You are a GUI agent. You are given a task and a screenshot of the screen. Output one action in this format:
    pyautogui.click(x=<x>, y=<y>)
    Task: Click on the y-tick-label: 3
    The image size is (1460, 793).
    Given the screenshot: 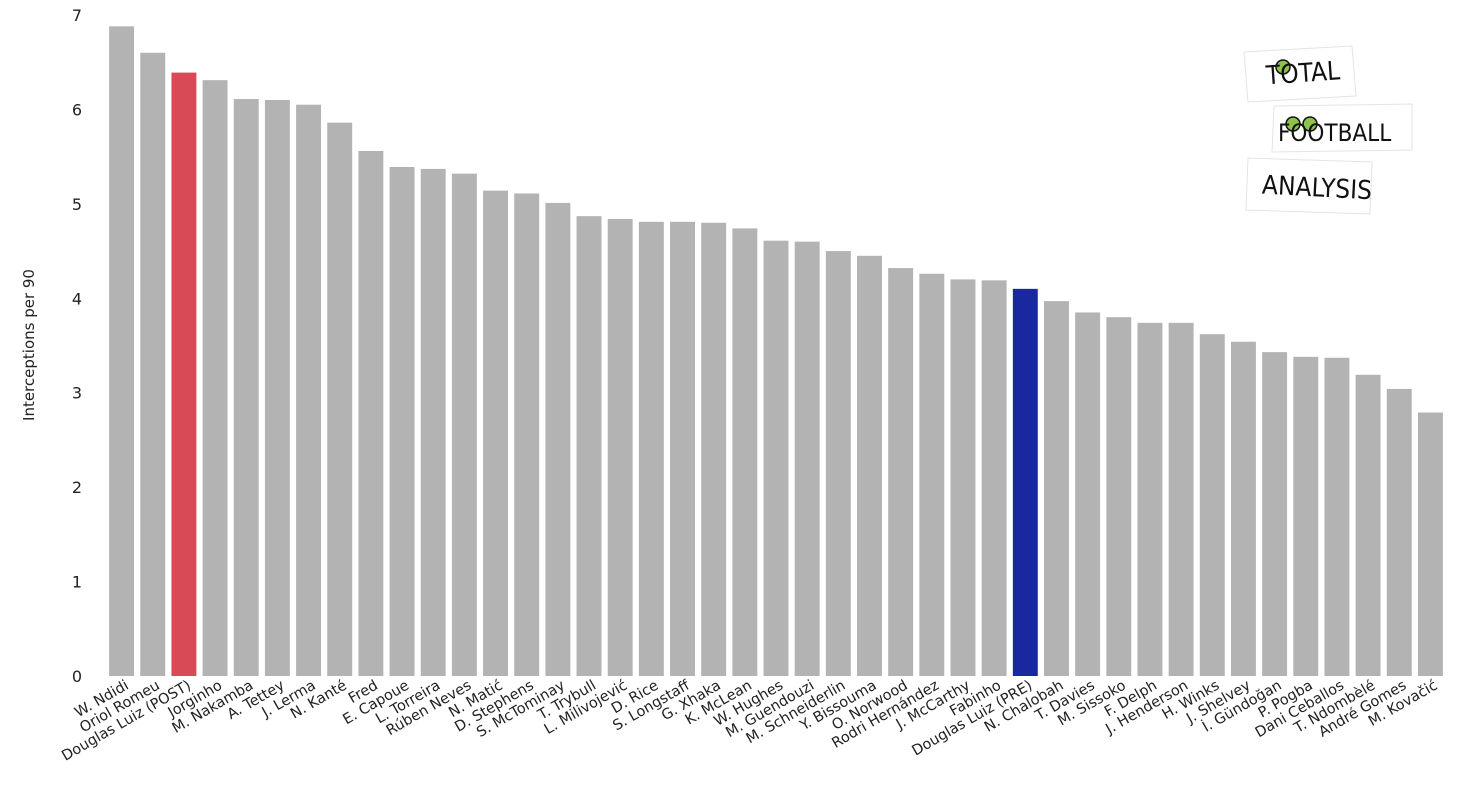 What is the action you would take?
    pyautogui.click(x=77, y=393)
    